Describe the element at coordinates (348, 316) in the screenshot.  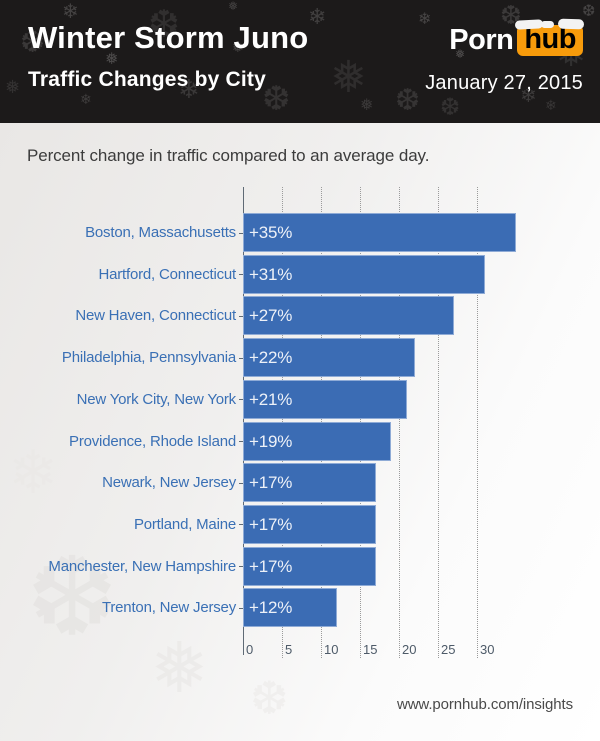
I see `bar: +27%` at that location.